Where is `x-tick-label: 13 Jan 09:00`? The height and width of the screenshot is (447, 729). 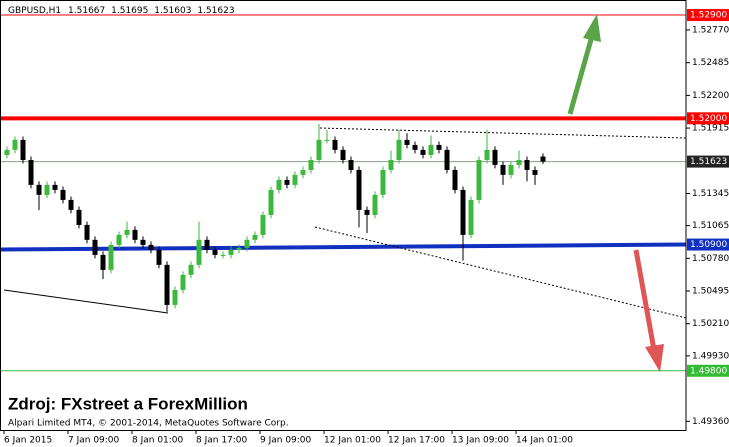
x-tick-label: 13 Jan 09:00 is located at coordinates (480, 441).